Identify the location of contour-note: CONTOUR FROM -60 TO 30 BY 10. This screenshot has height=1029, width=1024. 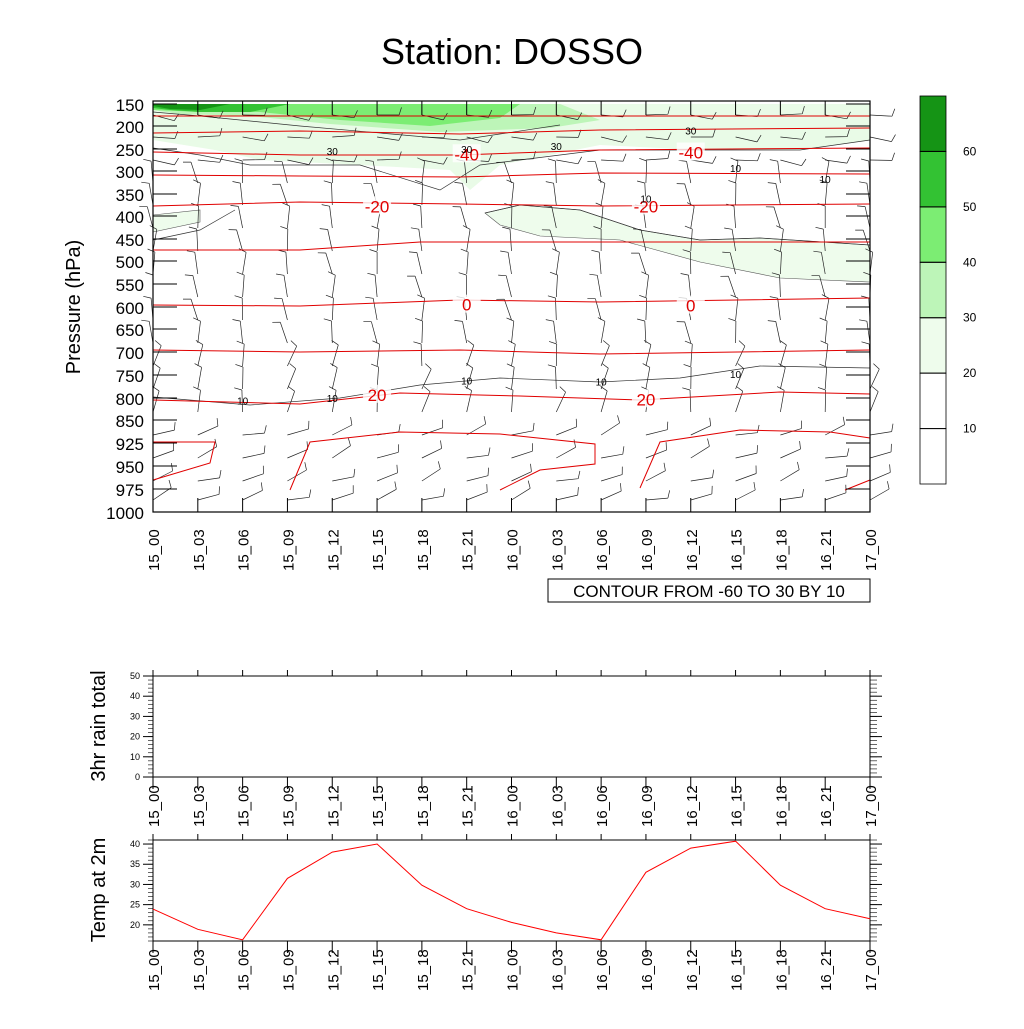
(709, 591).